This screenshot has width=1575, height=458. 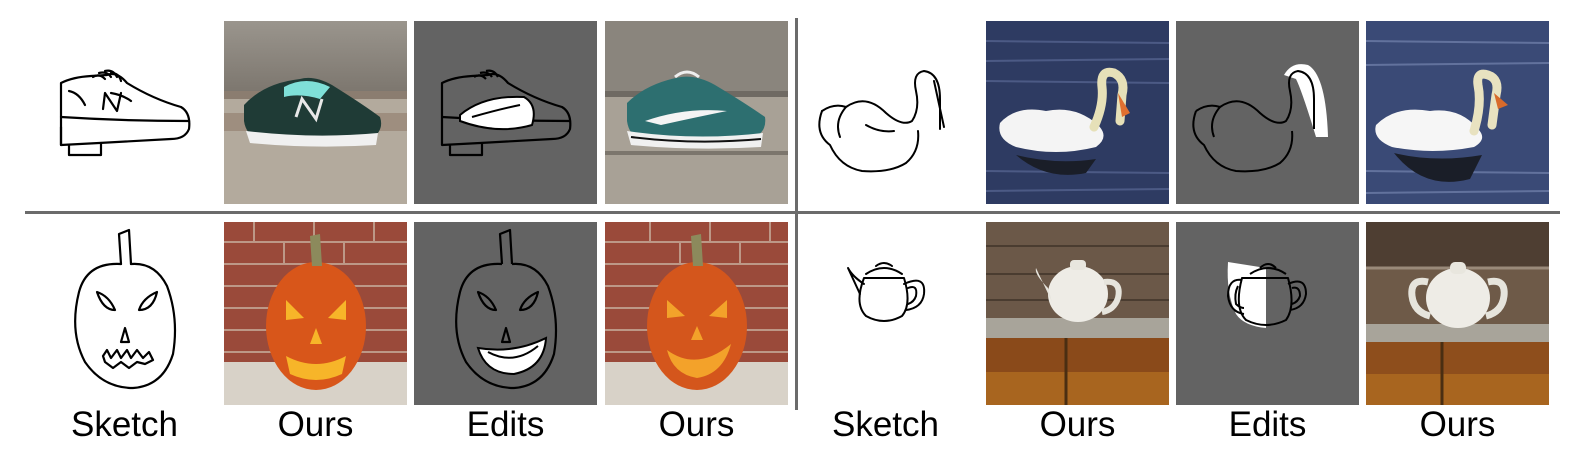 I want to click on horizontal-divider, so click(x=792, y=212).